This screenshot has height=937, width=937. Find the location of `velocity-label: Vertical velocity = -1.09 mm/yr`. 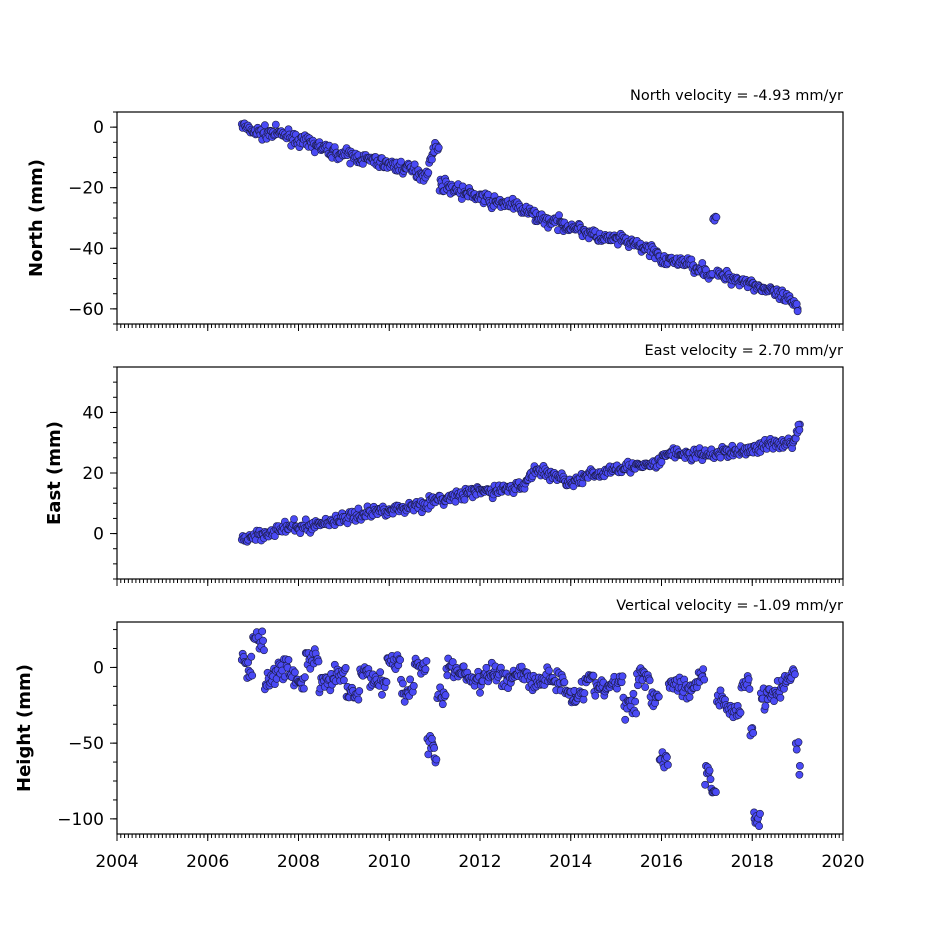

velocity-label: Vertical velocity = -1.09 mm/yr is located at coordinates (729, 606).